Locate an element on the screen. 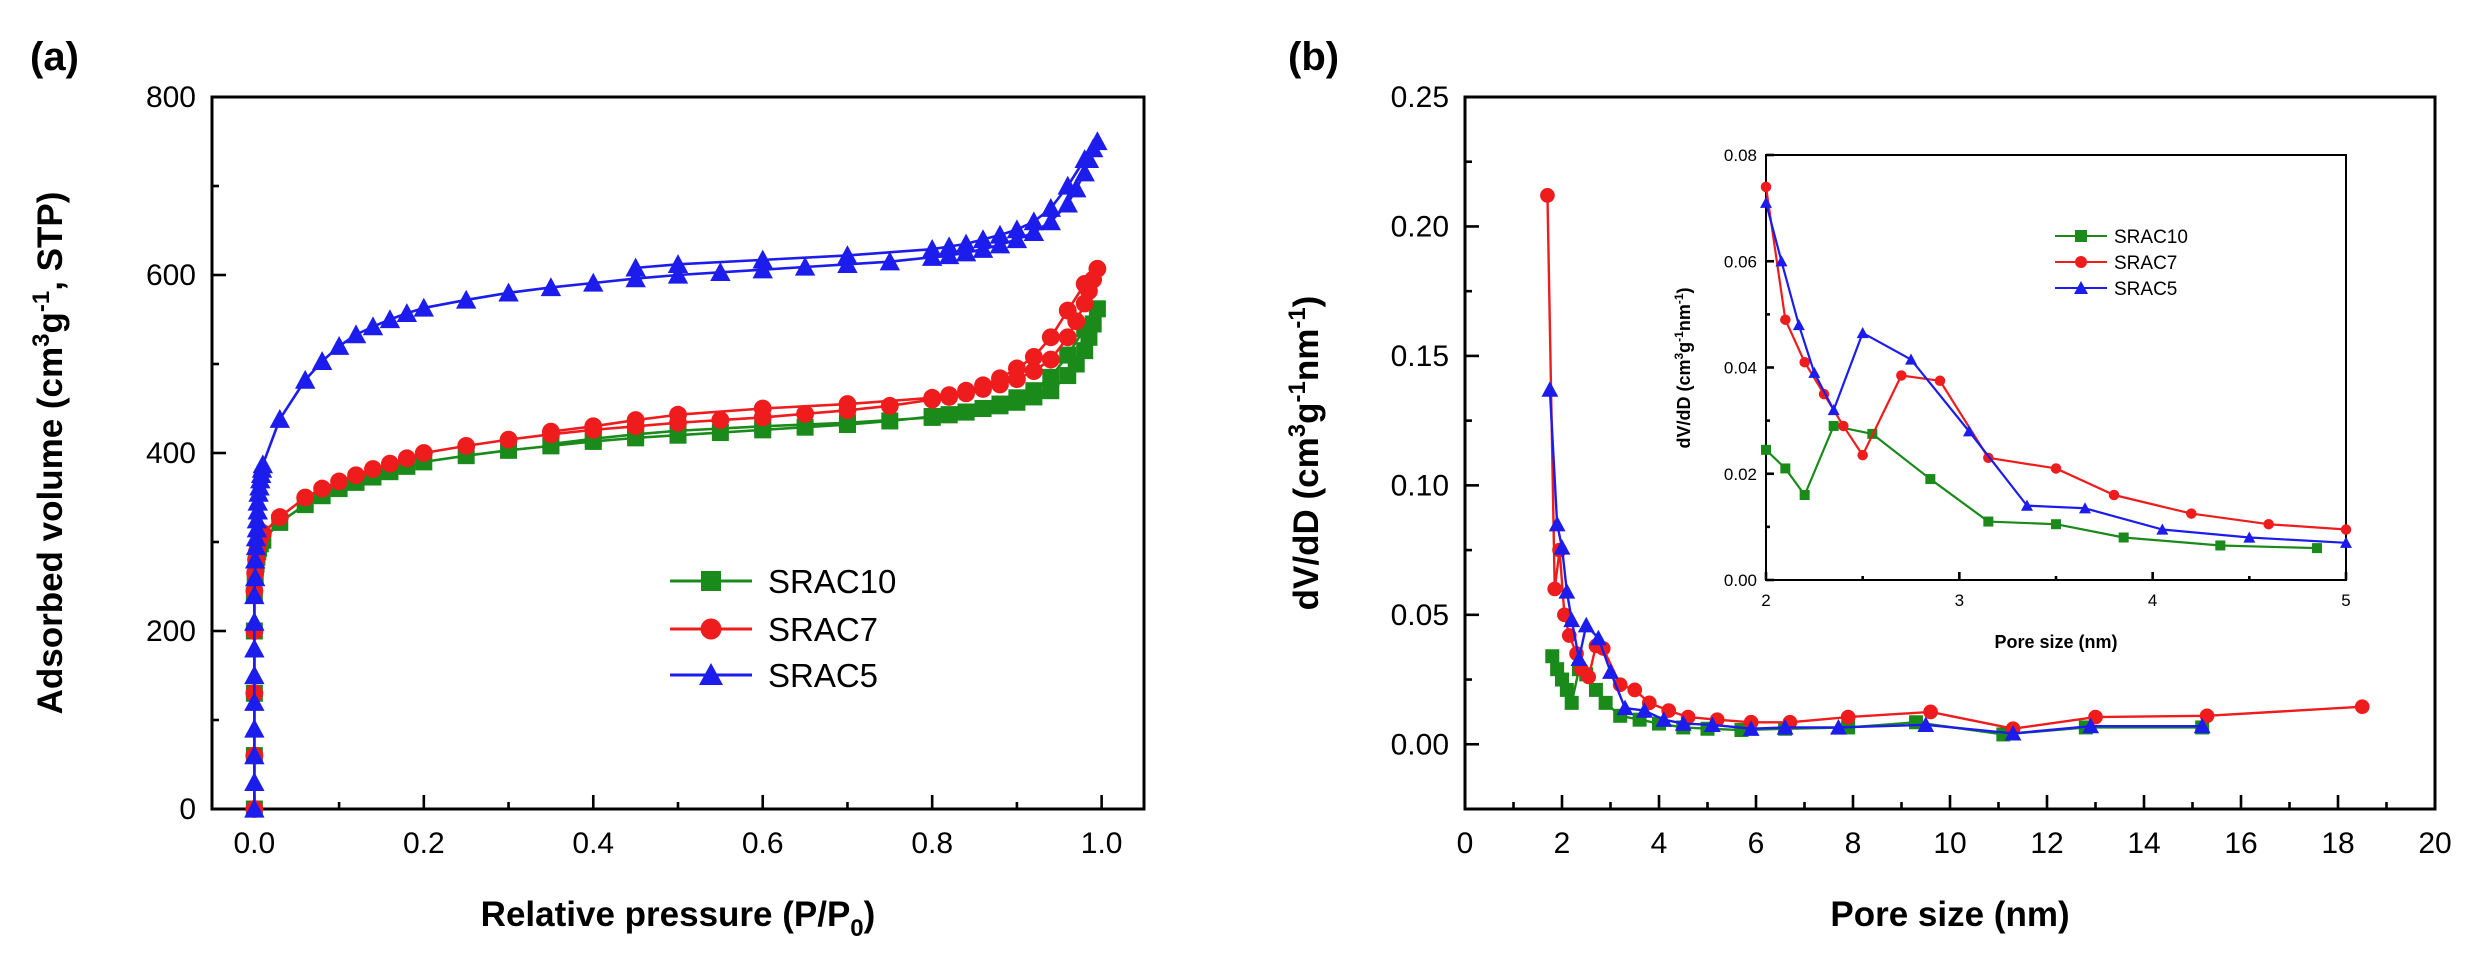 Image resolution: width=2465 pixels, height=956 pixels. legend-item-srac10: SRAC10 is located at coordinates (783, 581).